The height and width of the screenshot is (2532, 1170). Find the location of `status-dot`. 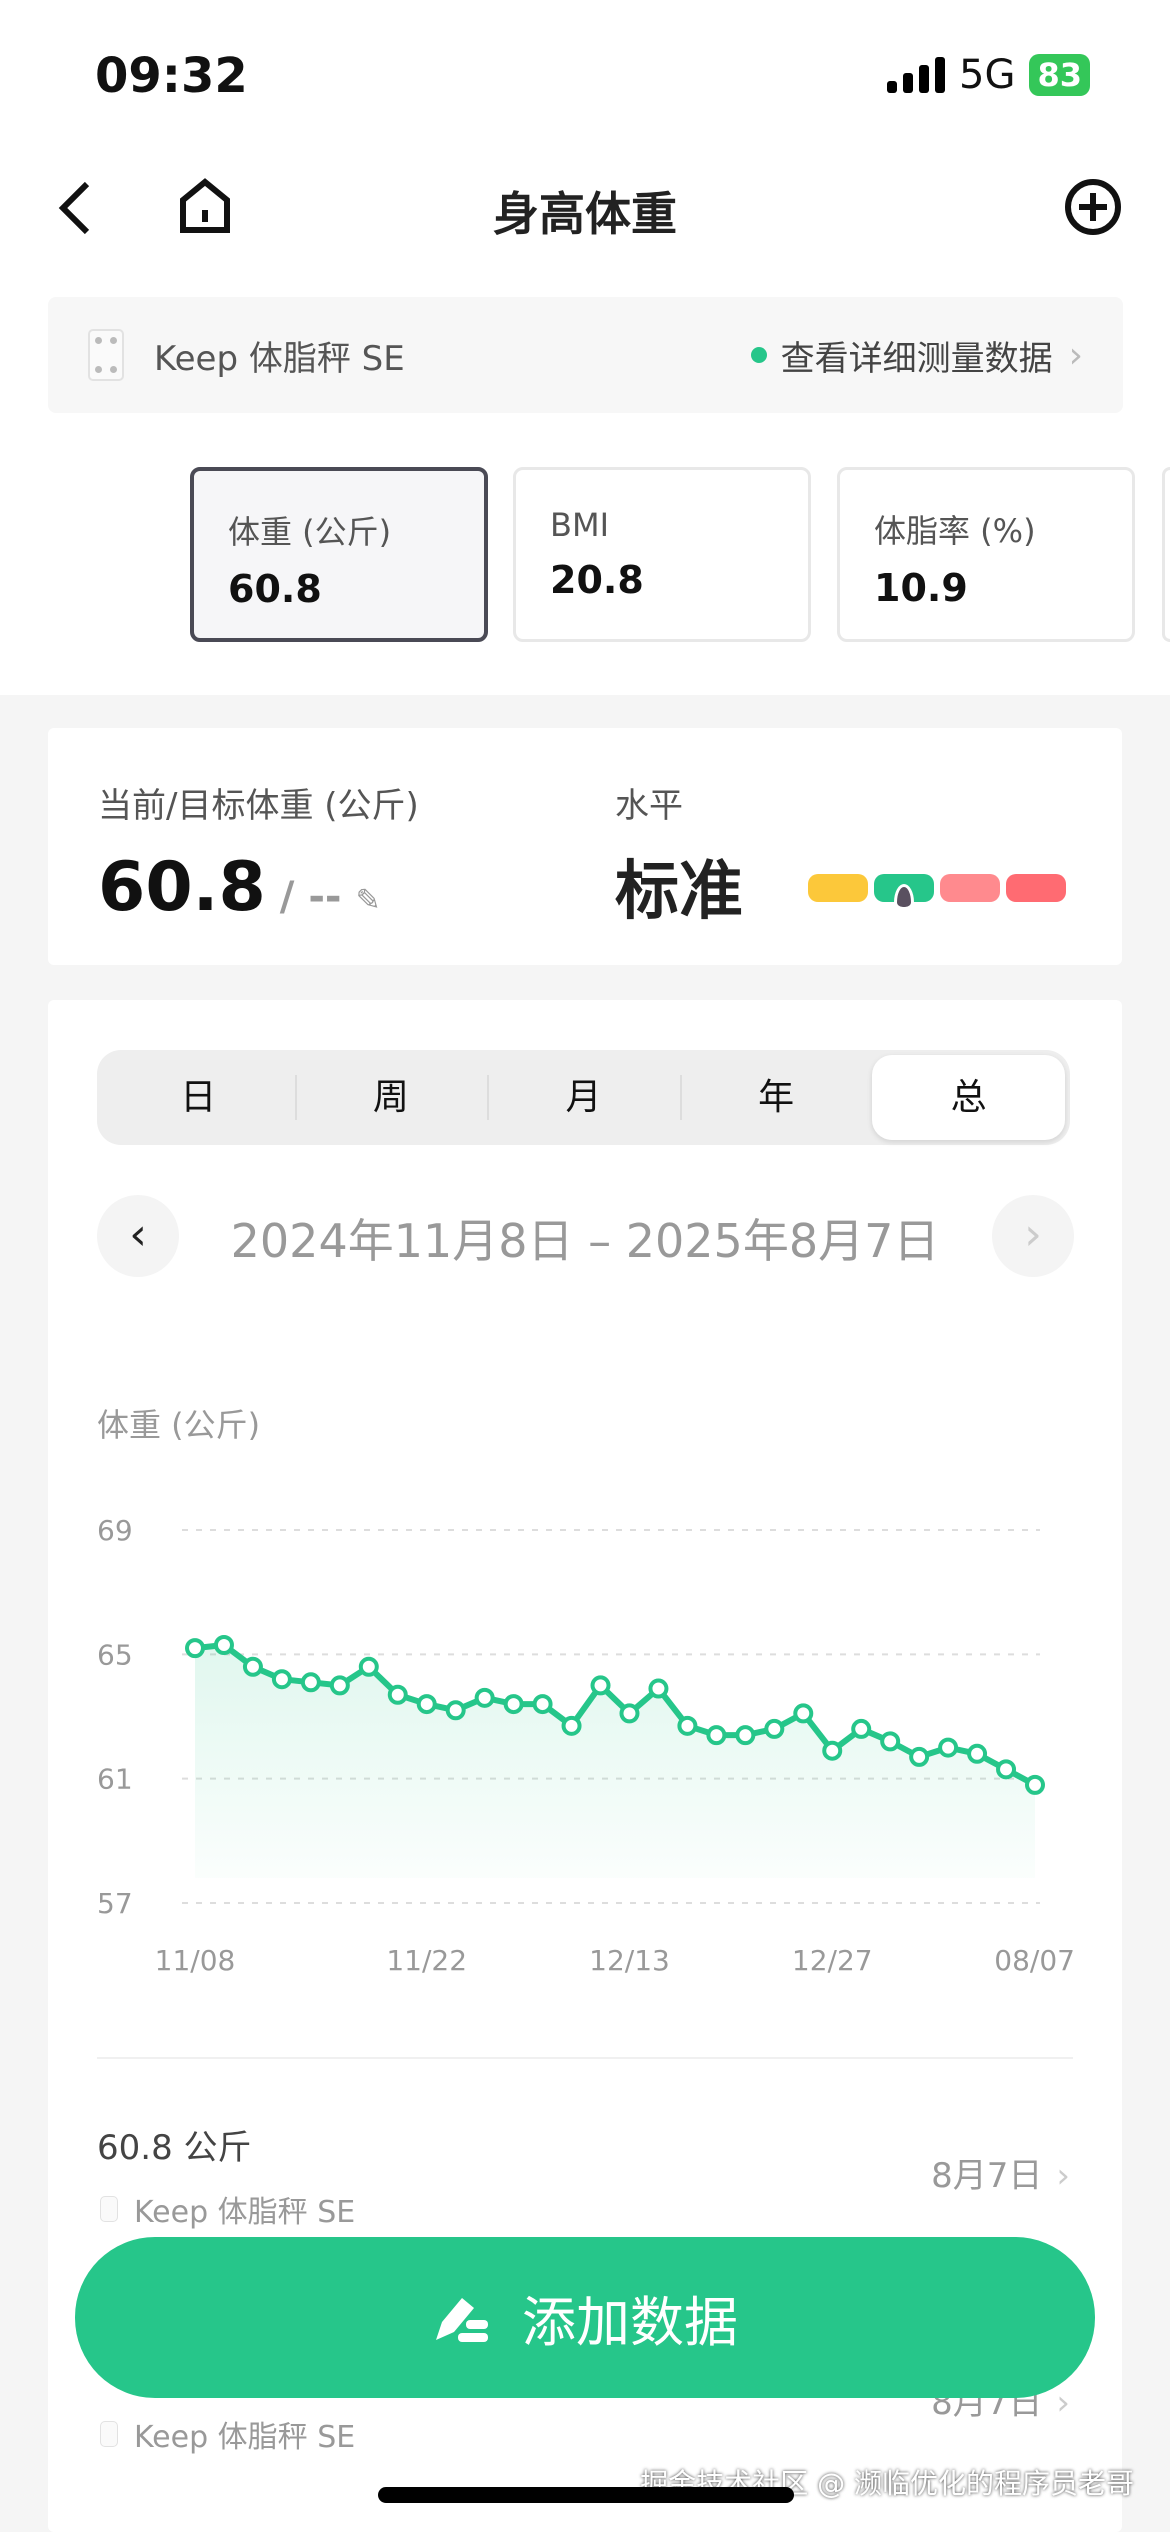

status-dot is located at coordinates (758, 355).